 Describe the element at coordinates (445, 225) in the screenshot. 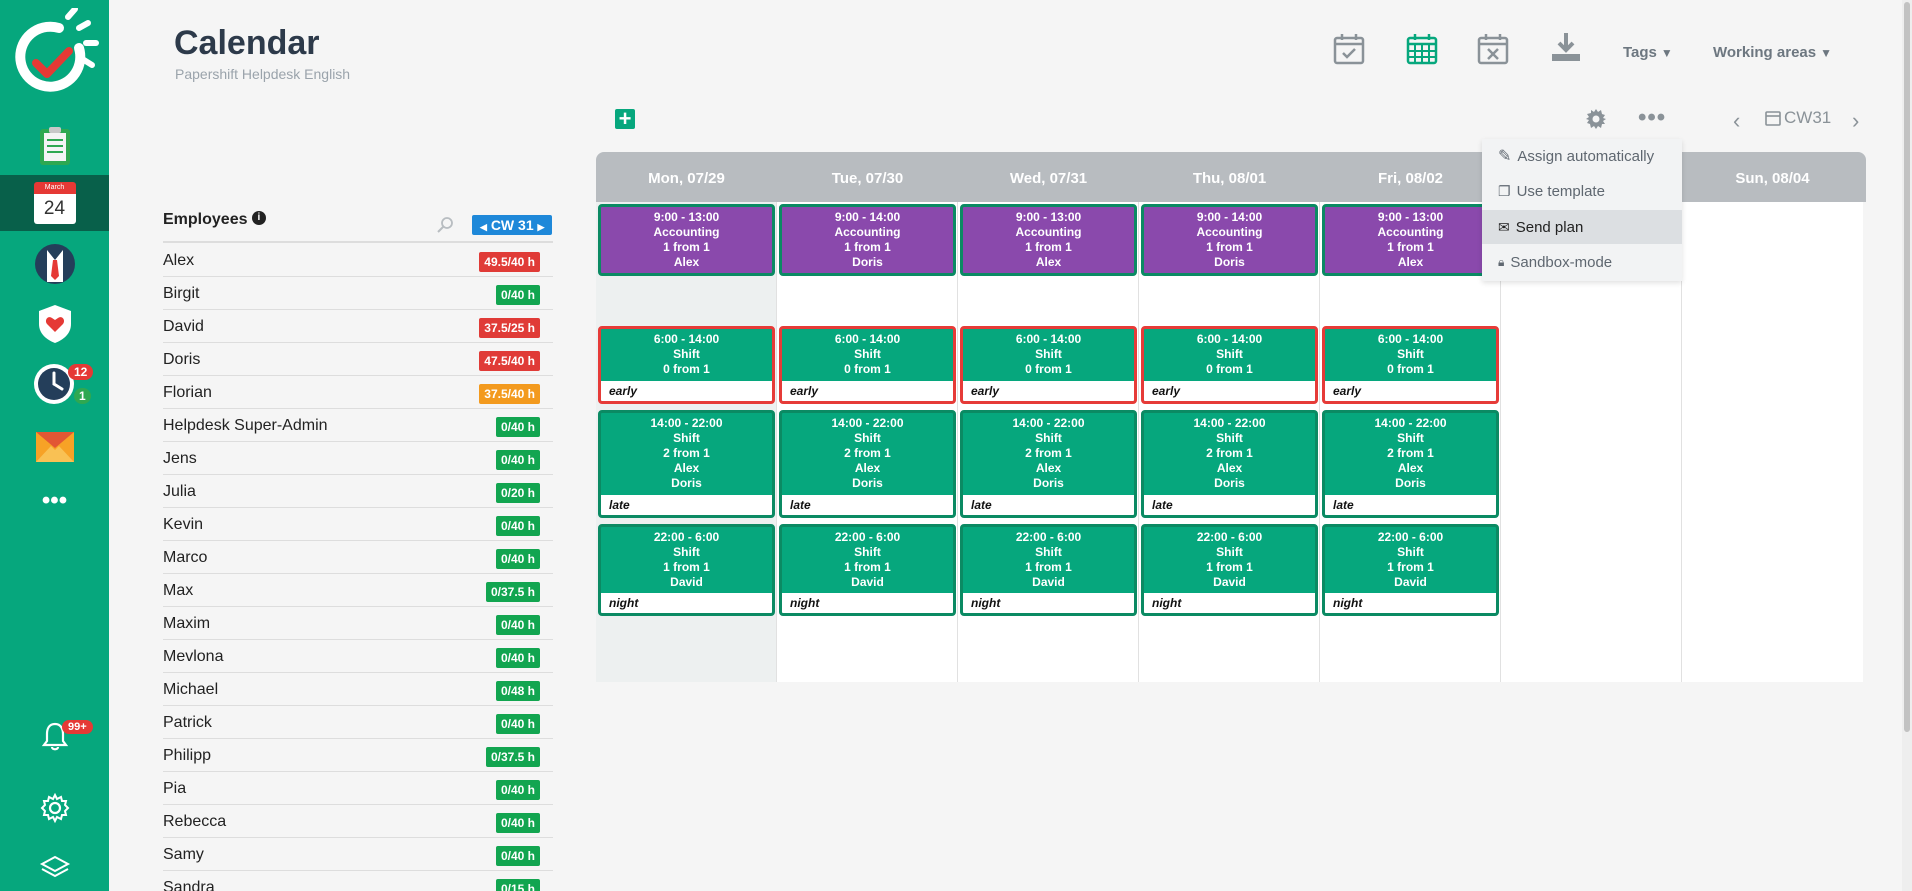

I see `search-icon` at that location.